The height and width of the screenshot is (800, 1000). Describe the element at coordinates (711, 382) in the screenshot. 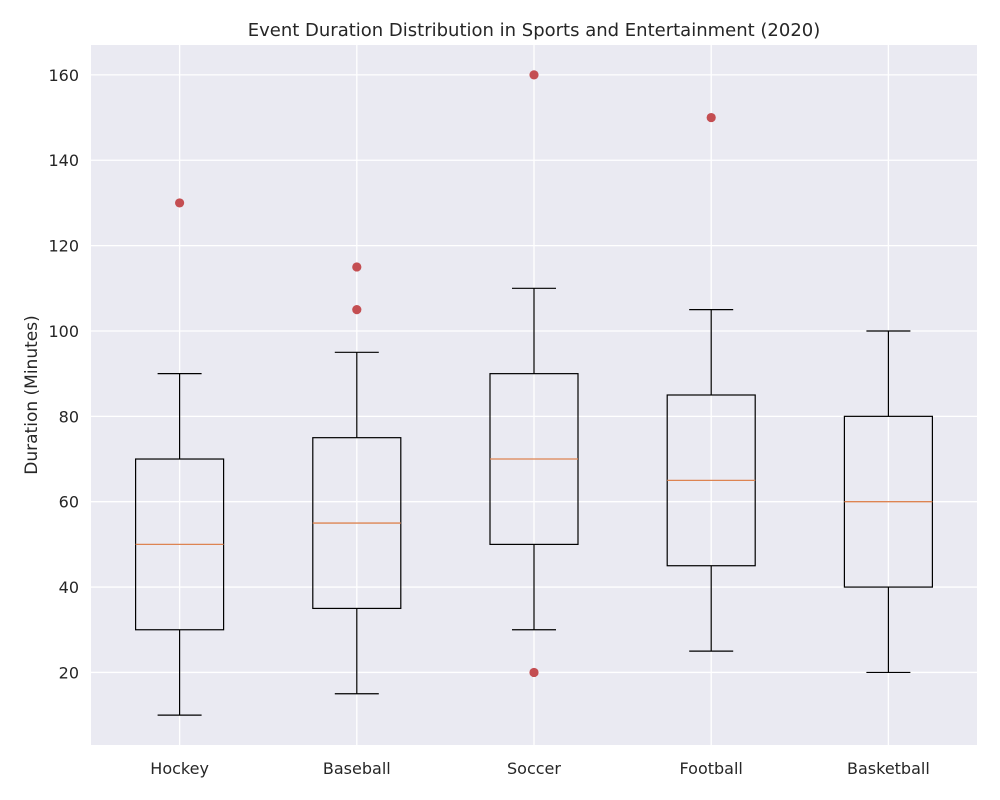

I see `box-football` at that location.